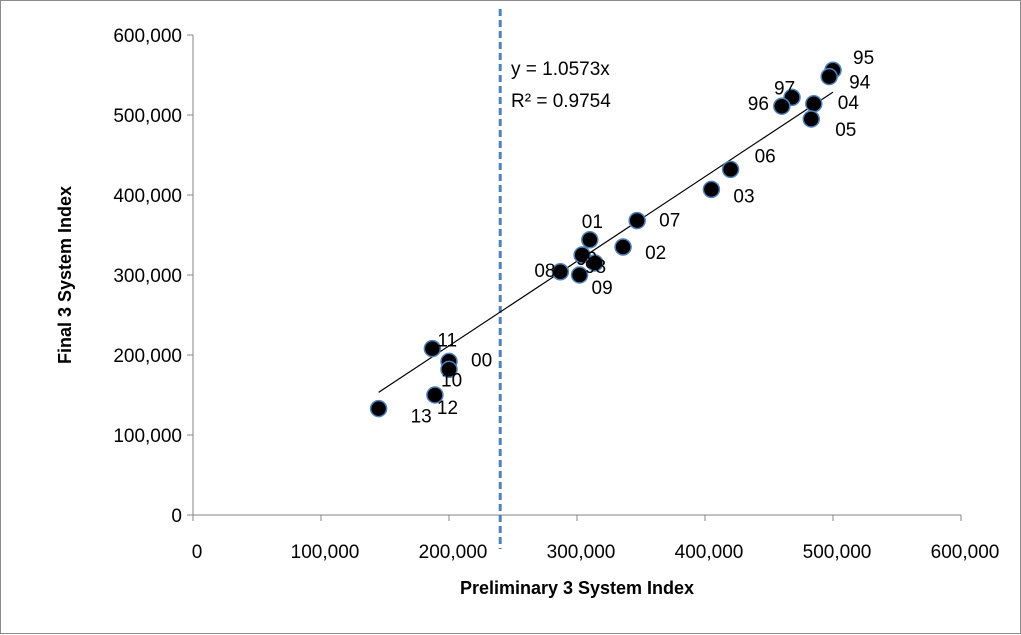 The image size is (1021, 635). Describe the element at coordinates (451, 380) in the screenshot. I see `point-label: 10` at that location.